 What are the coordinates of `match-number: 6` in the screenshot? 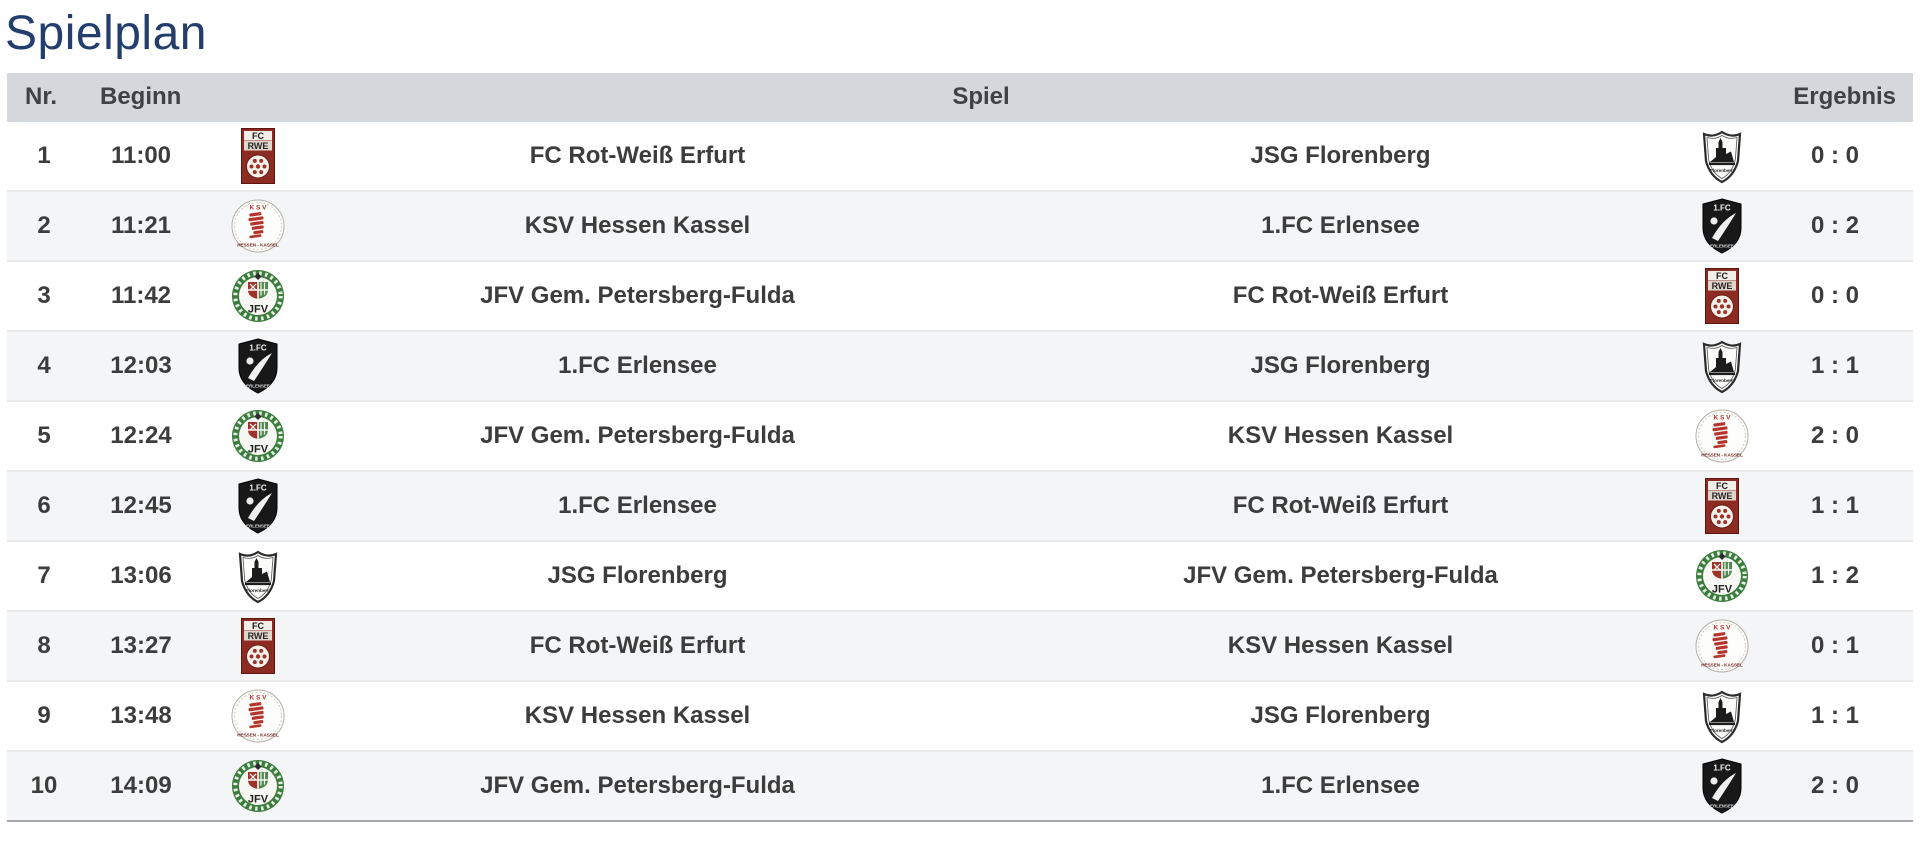 It's located at (44, 505).